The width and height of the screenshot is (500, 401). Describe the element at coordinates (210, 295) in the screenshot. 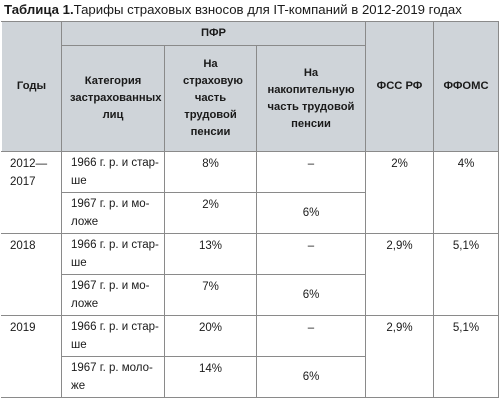

I see `cell-insurance-rate: 7%` at that location.